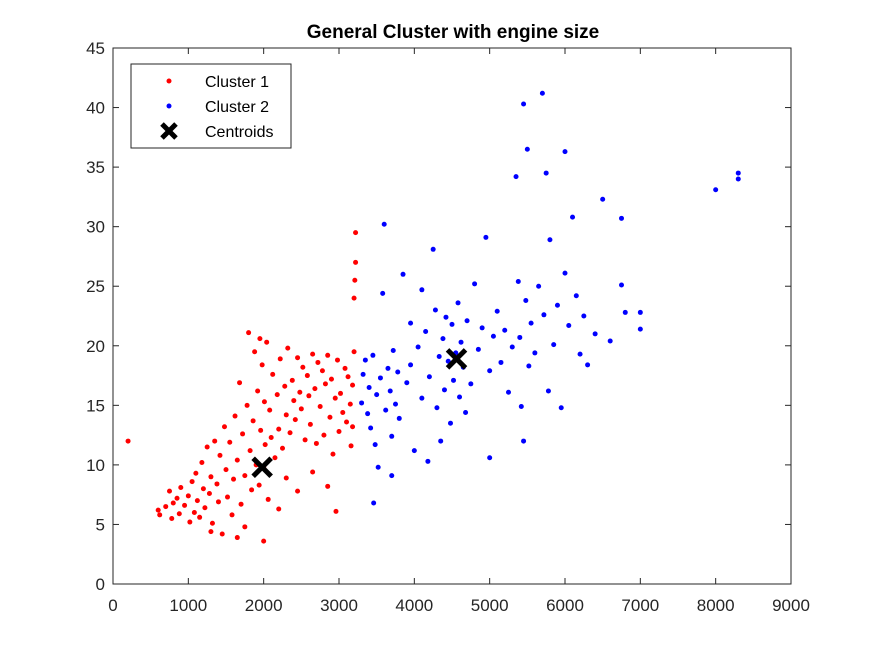  Describe the element at coordinates (95, 167) in the screenshot. I see `y-tick-label: 35` at that location.